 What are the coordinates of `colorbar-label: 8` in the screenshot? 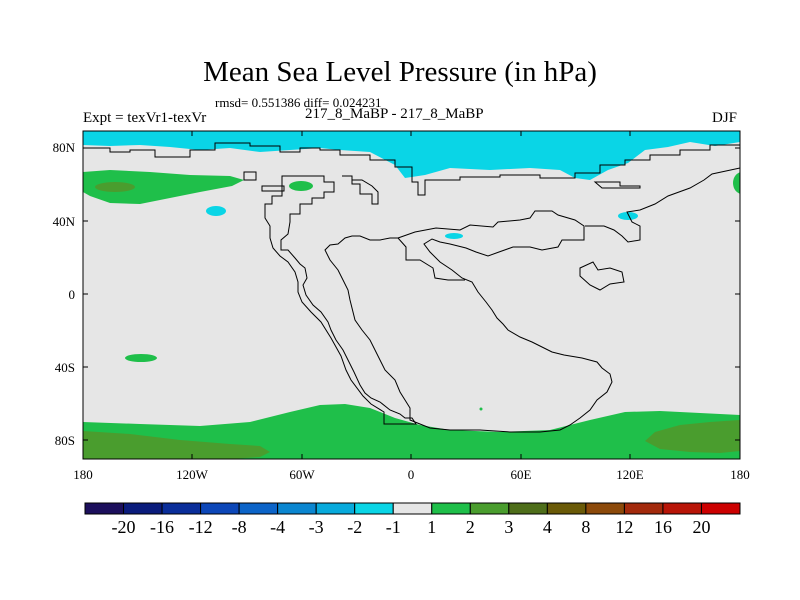 It's located at (586, 527).